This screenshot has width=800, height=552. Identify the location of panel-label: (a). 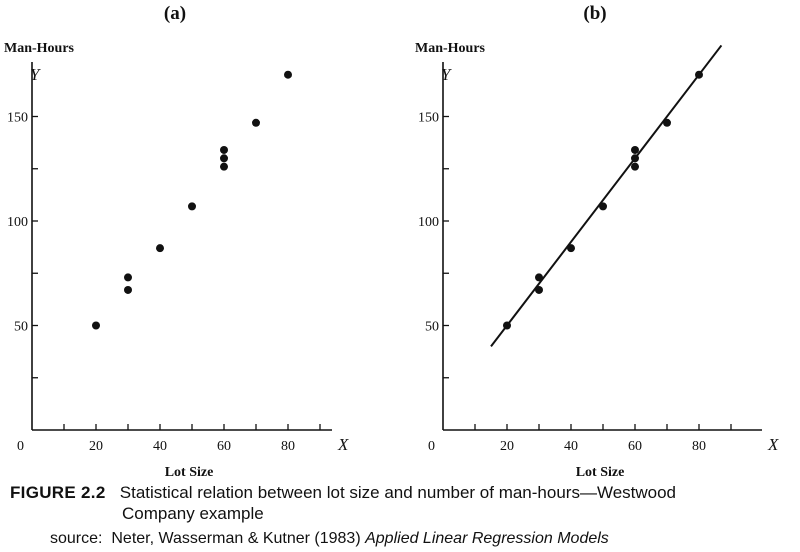
(175, 13).